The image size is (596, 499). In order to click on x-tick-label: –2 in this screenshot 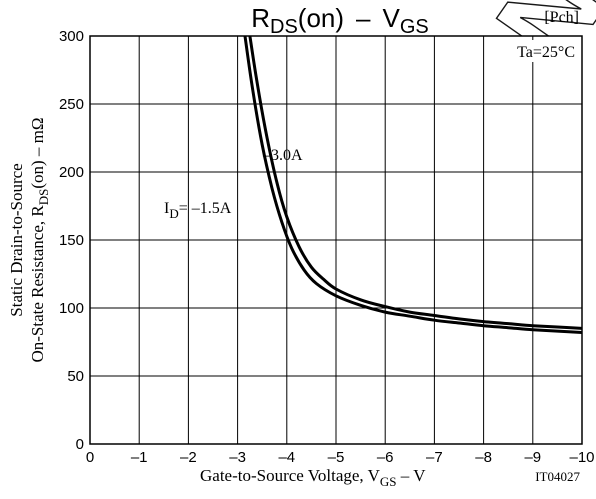, I will do `click(188, 457)`.